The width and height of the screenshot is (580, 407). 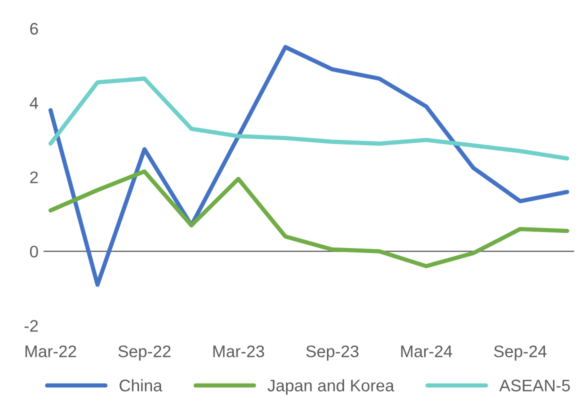 What do you see at coordinates (51, 351) in the screenshot?
I see `x-tick-label: Mar-22` at bounding box center [51, 351].